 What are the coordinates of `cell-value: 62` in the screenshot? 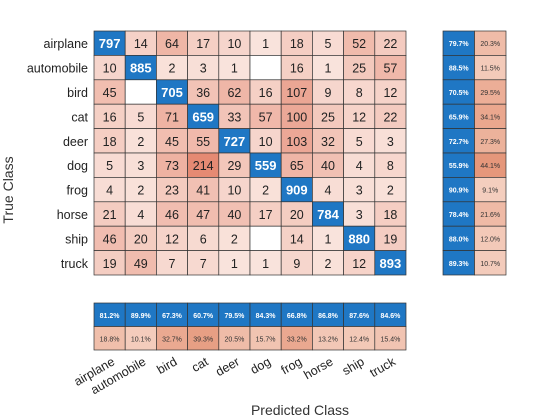 It's located at (234, 93).